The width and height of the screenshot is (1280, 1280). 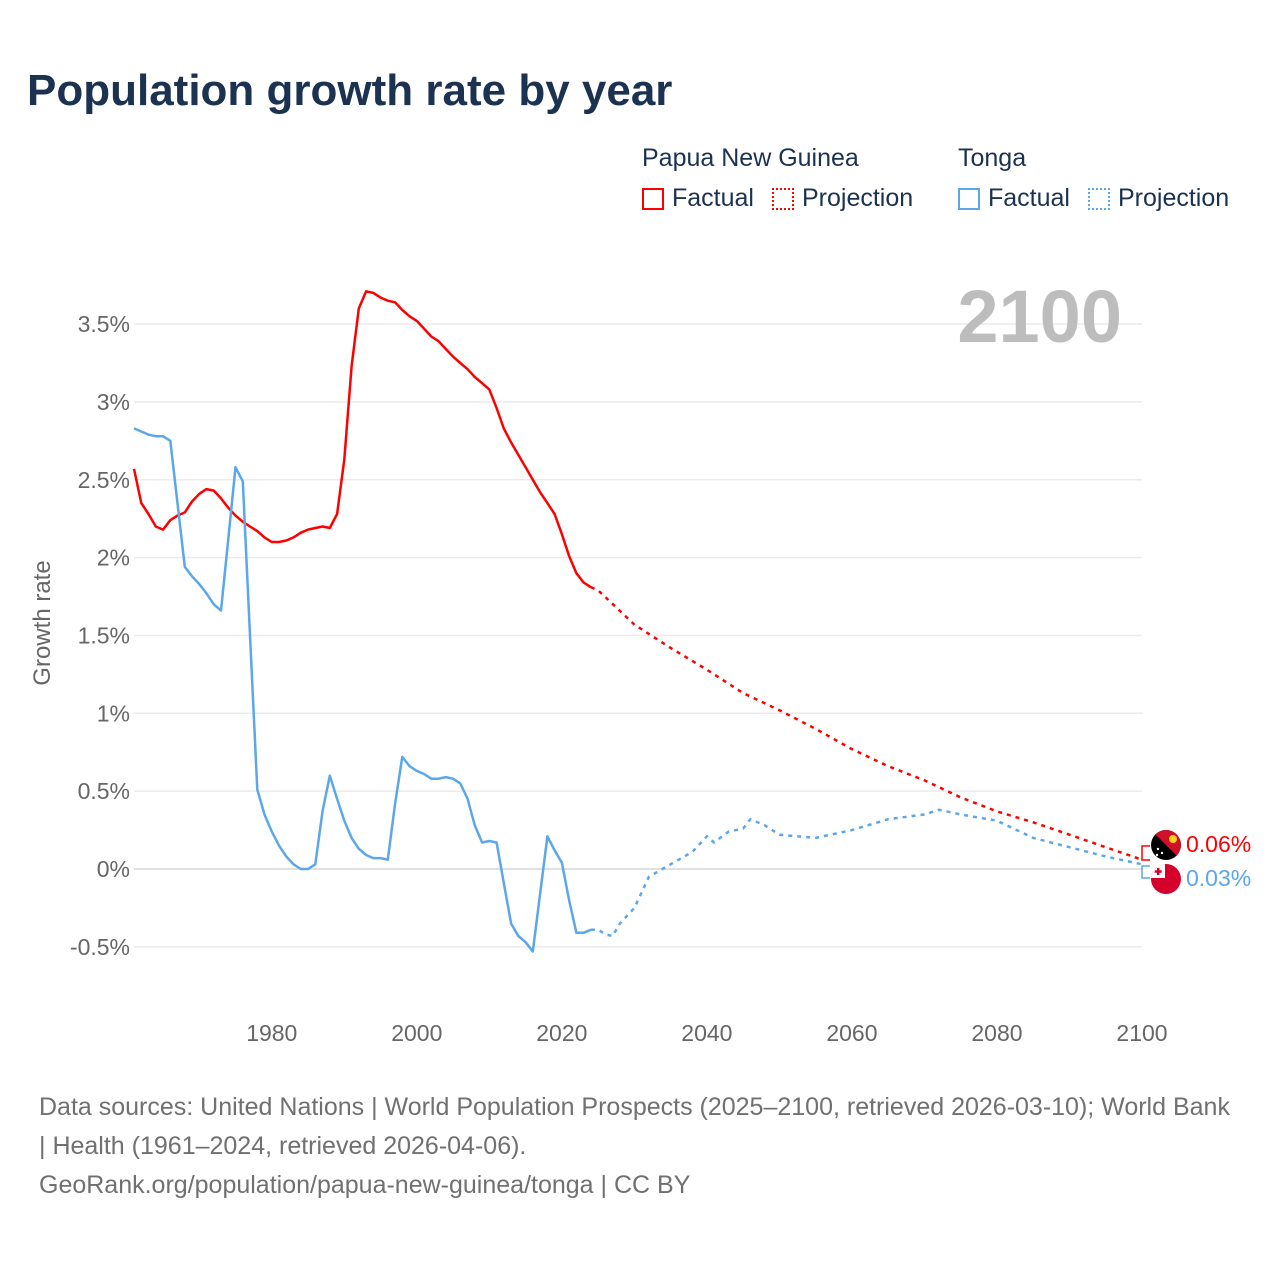 What do you see at coordinates (1145, 853) in the screenshot?
I see `png-connector` at bounding box center [1145, 853].